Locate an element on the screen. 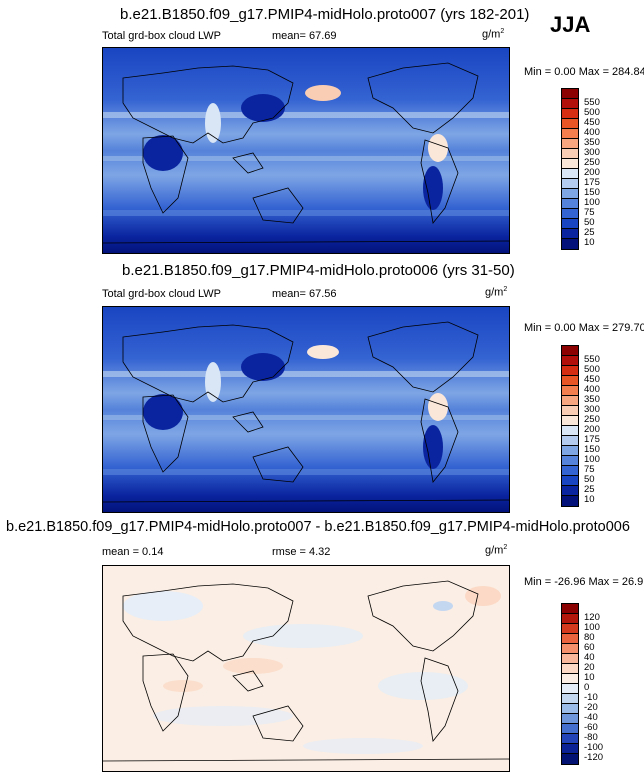 This screenshot has width=644, height=775. panel-1-level-7: 200 is located at coordinates (592, 172).